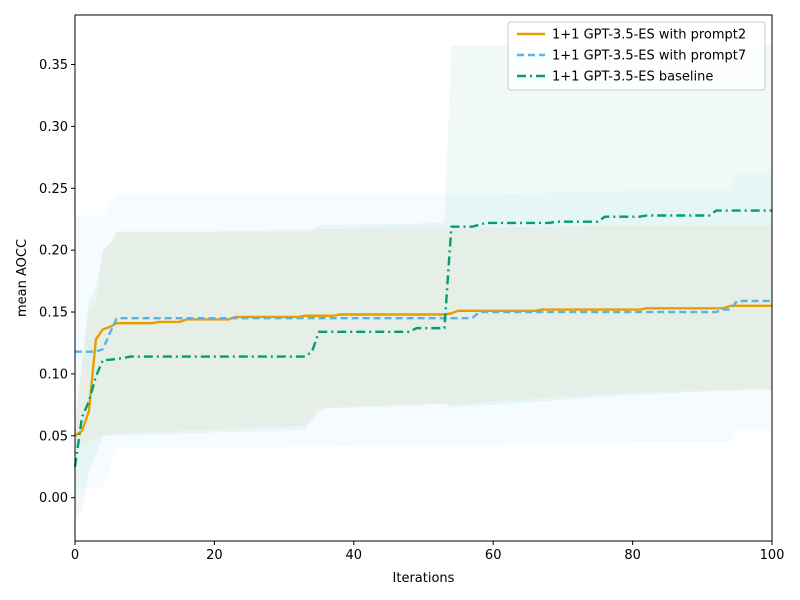  I want to click on y-tick-label: 0.15, so click(53, 313).